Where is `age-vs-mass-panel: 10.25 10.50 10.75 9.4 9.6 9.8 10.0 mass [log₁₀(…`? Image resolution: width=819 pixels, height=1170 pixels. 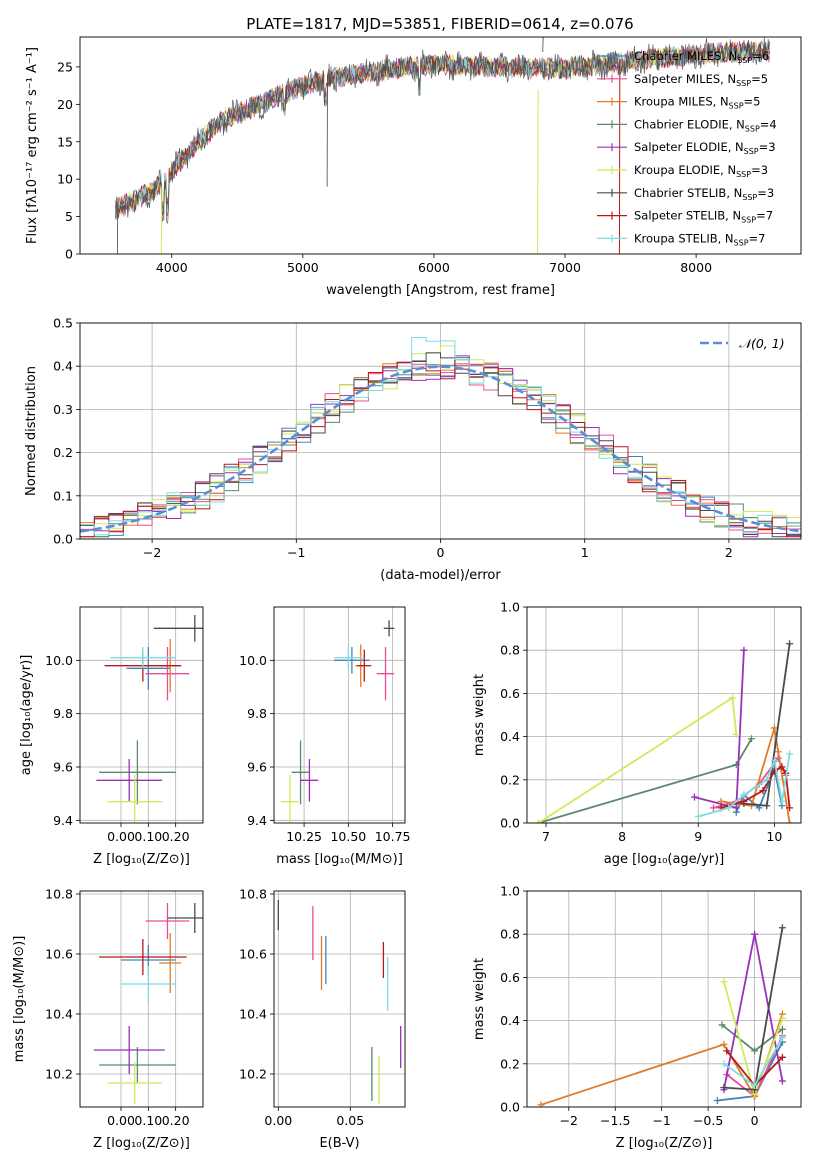 age-vs-mass-panel: 10.25 10.50 10.75 9.4 9.6 9.8 10.0 mass [log₁₀(… is located at coordinates (325, 736).